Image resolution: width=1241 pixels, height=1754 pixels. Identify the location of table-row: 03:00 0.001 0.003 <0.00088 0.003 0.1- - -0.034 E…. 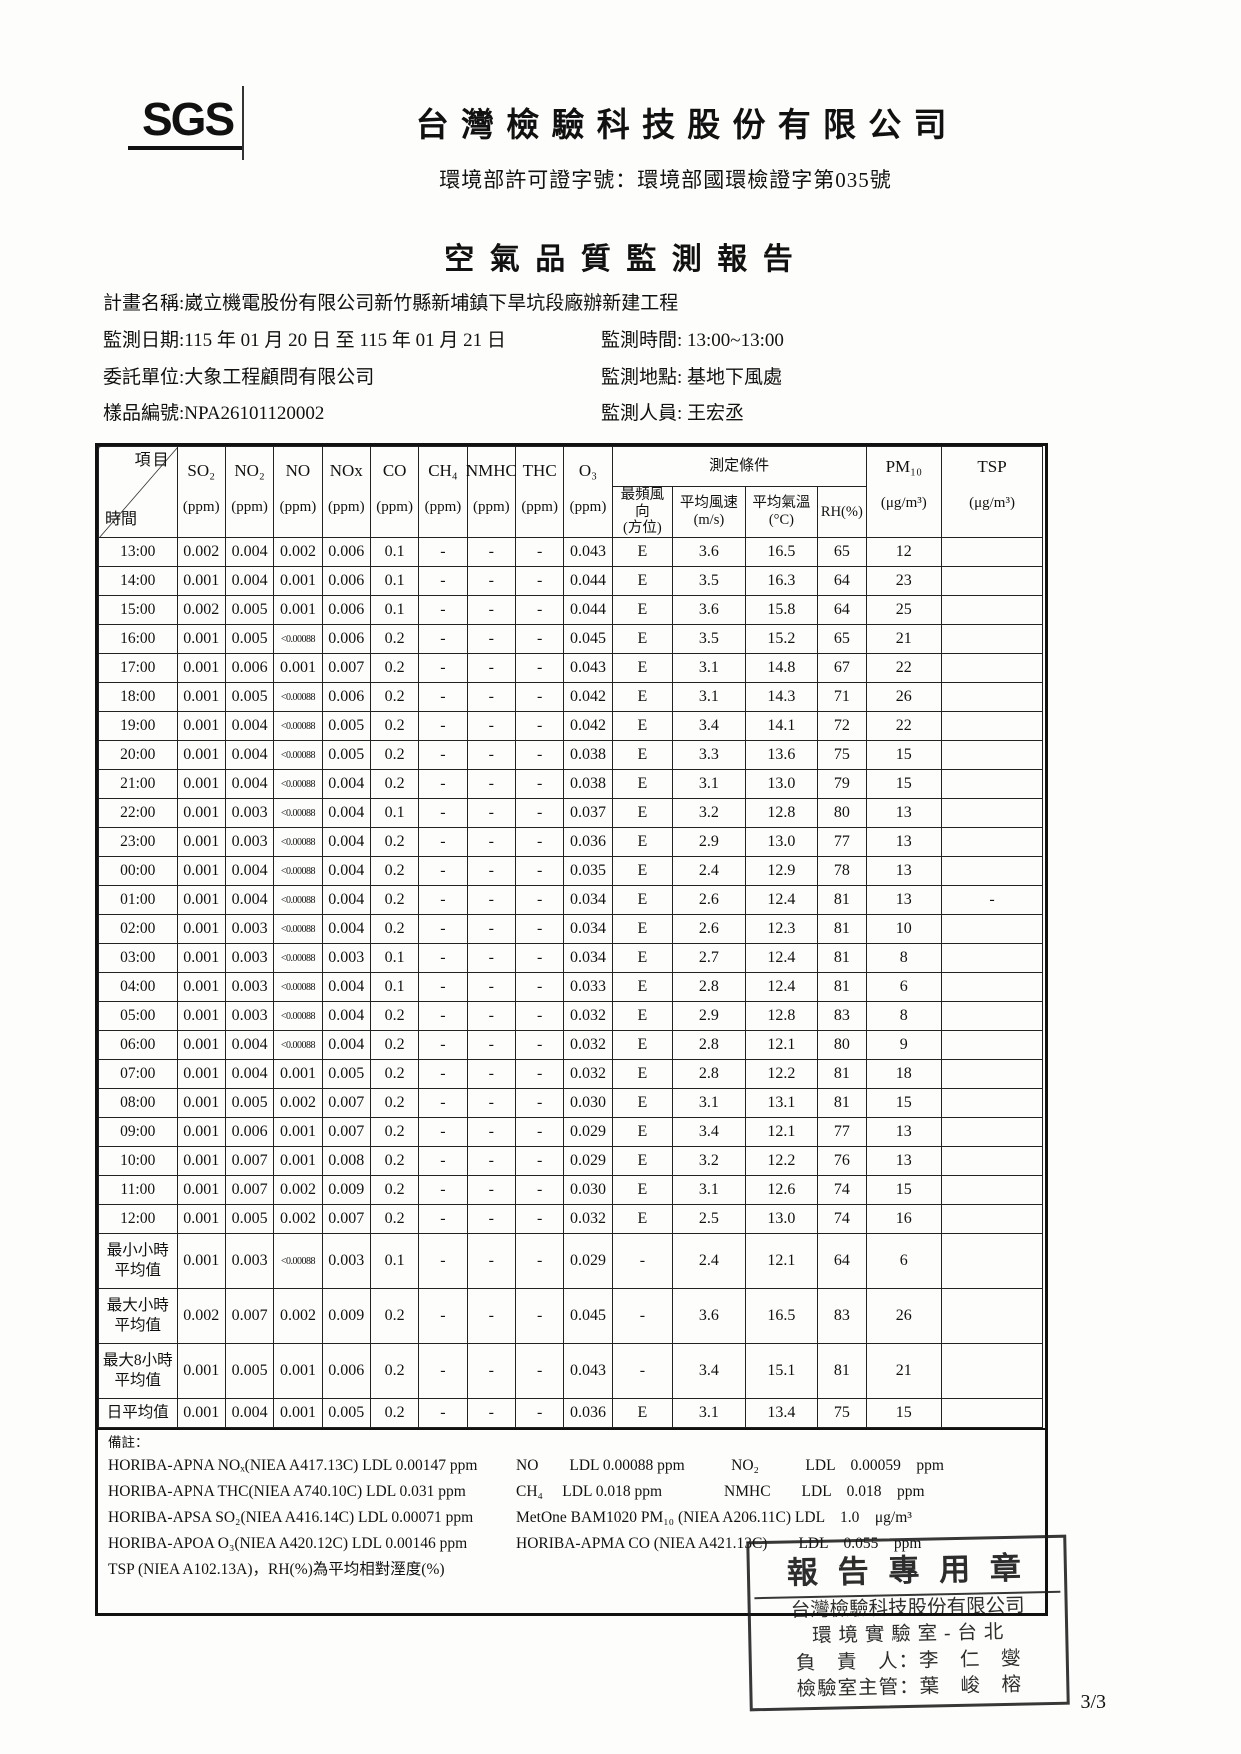
(570, 958).